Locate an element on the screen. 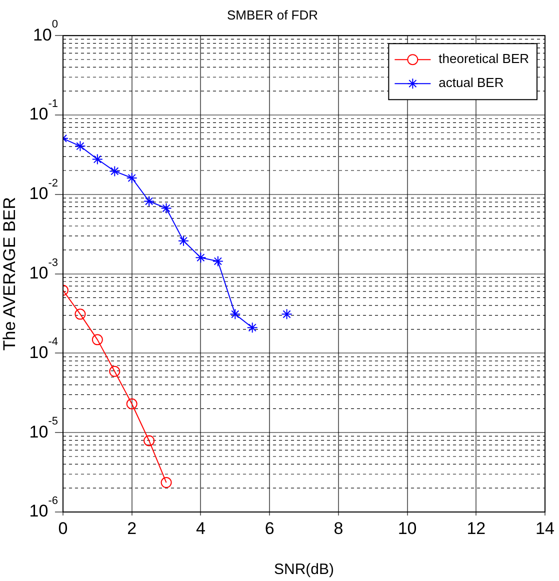 The height and width of the screenshot is (581, 559). x-tick-label: 14 is located at coordinates (545, 528).